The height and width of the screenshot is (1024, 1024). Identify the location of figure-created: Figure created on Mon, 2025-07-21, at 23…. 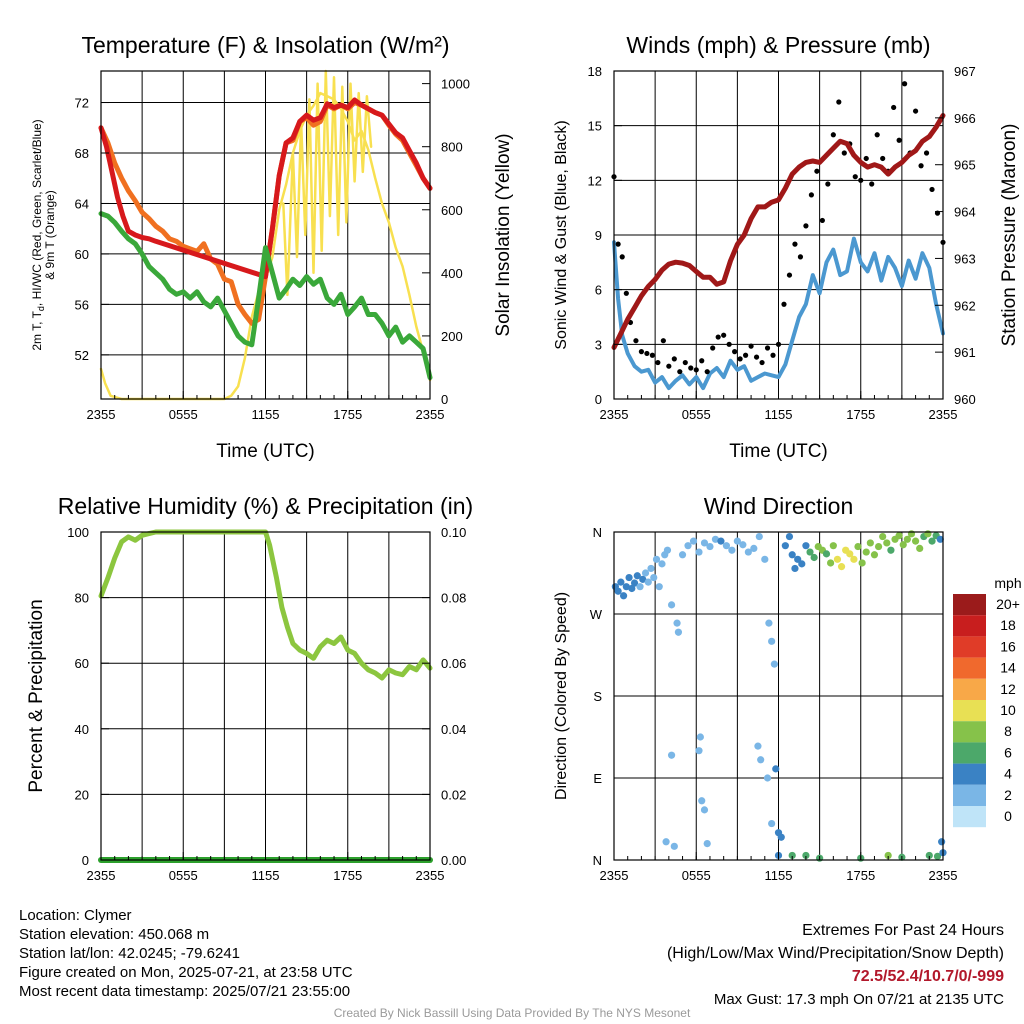
(186, 972).